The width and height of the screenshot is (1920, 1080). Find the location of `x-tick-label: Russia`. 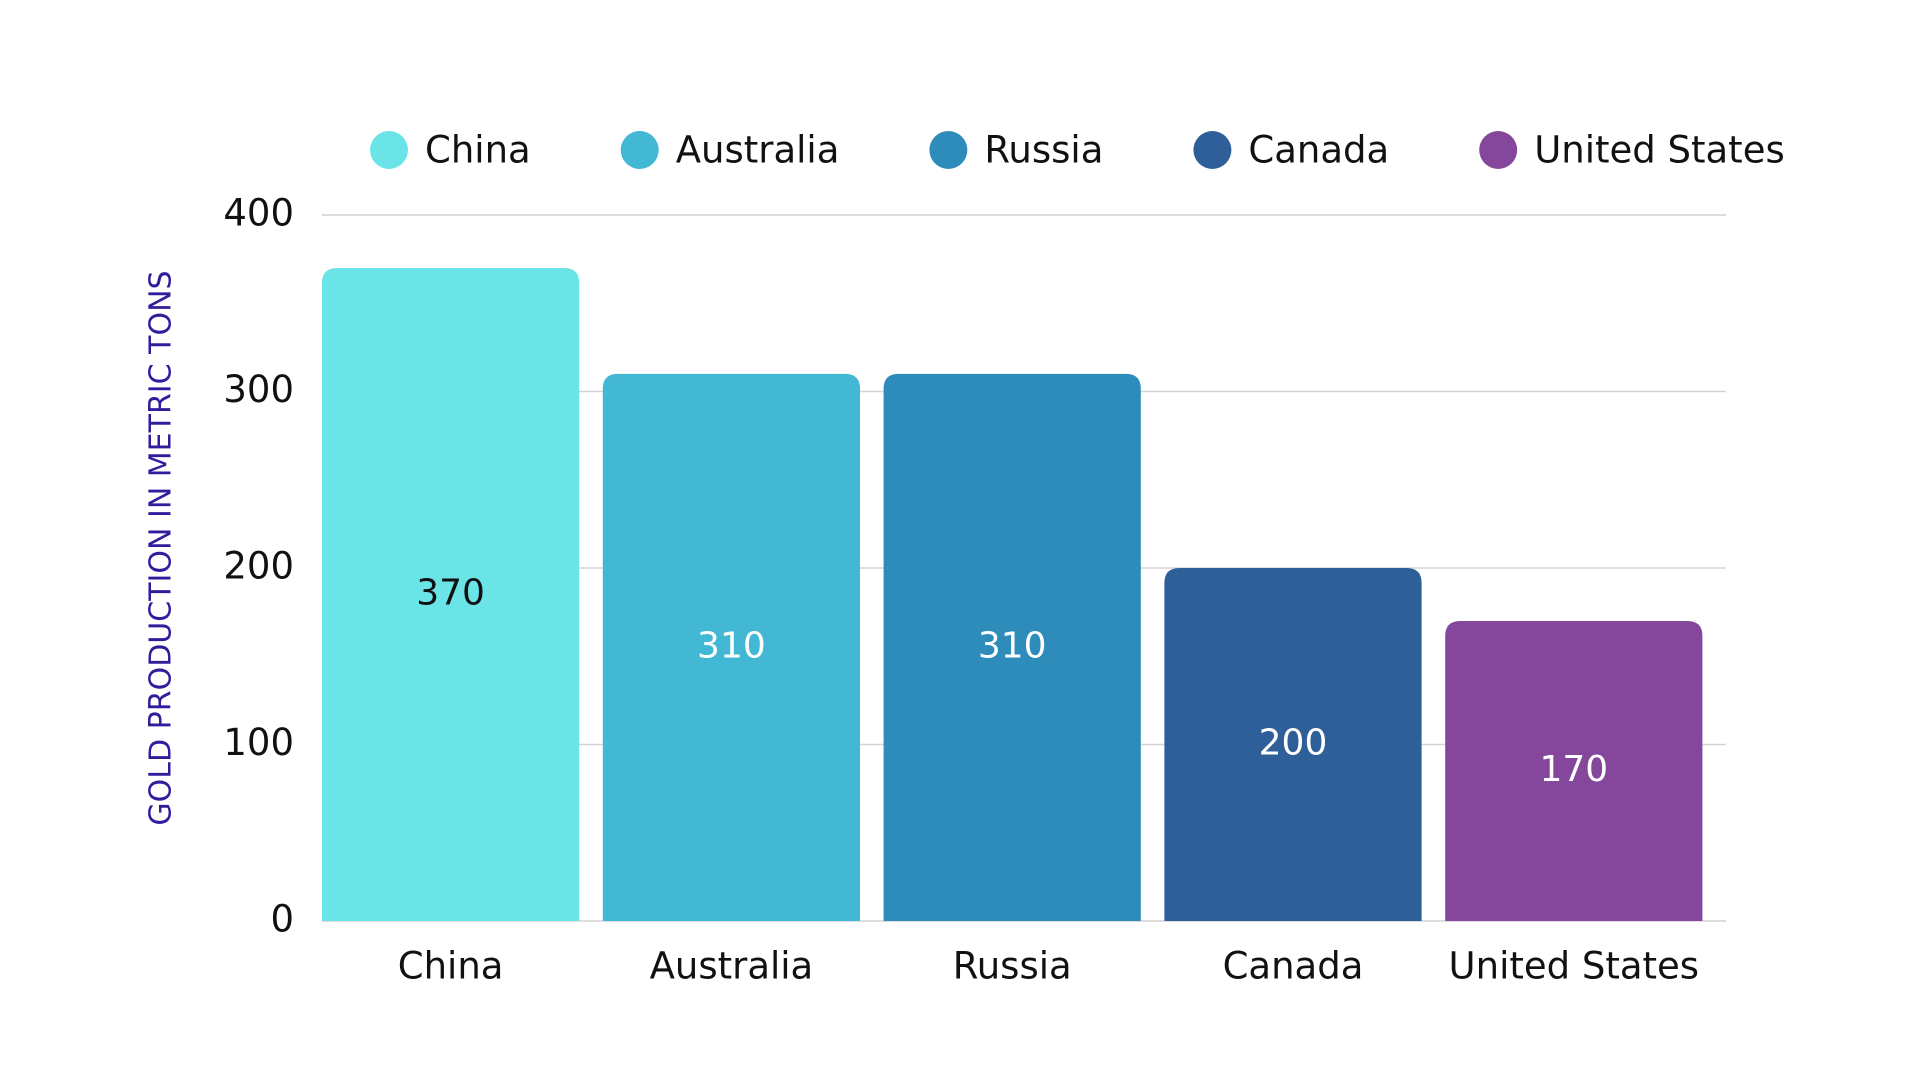

x-tick-label: Russia is located at coordinates (1012, 966).